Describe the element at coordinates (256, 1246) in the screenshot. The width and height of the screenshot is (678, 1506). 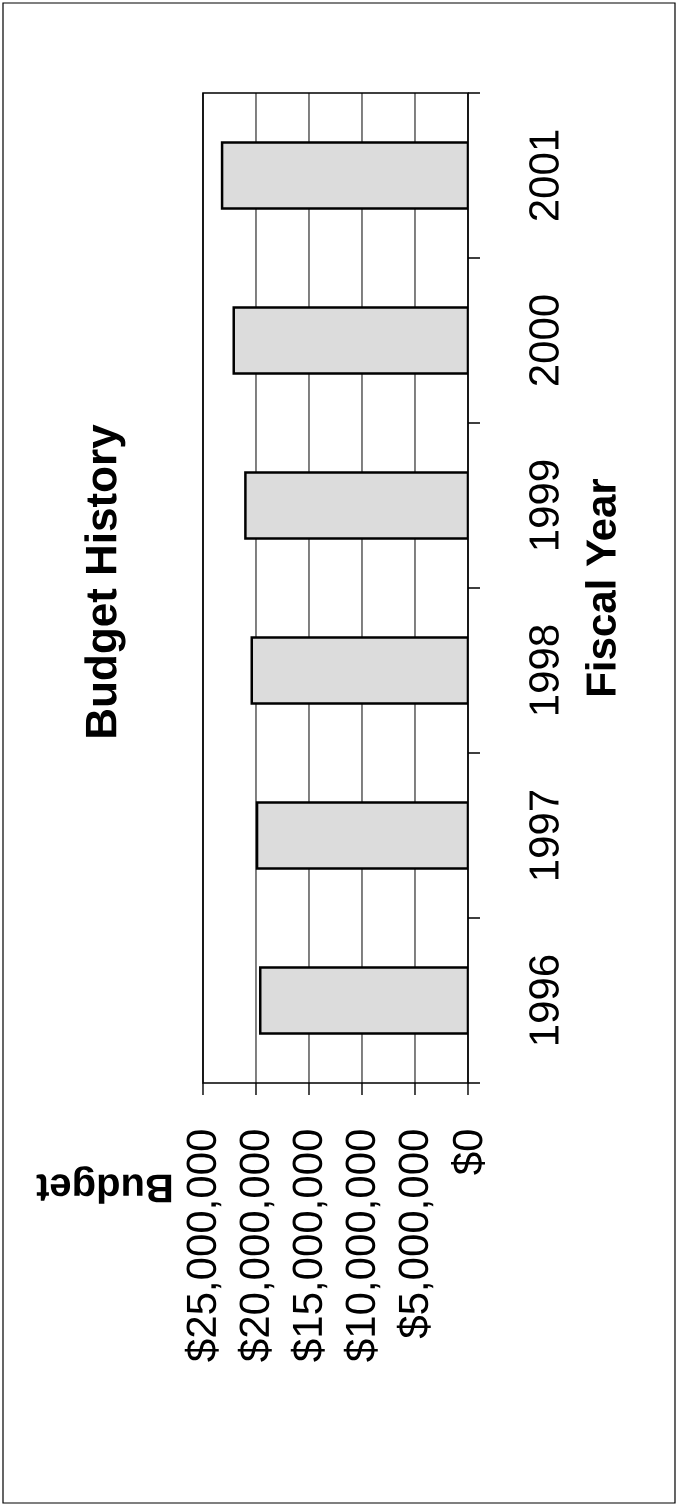
I see `x-tick-label: $20,000,000` at that location.